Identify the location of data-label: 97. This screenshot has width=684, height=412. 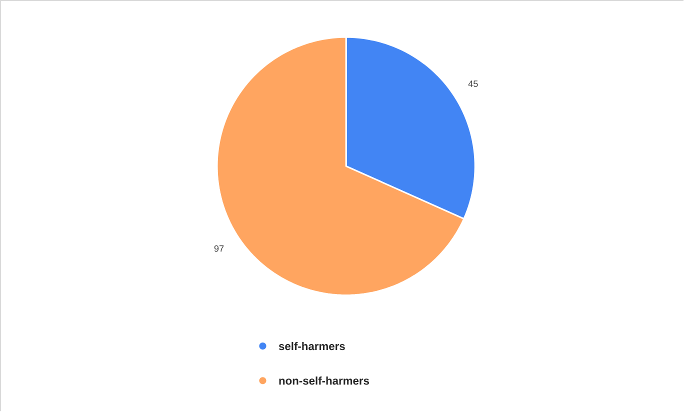
(219, 249).